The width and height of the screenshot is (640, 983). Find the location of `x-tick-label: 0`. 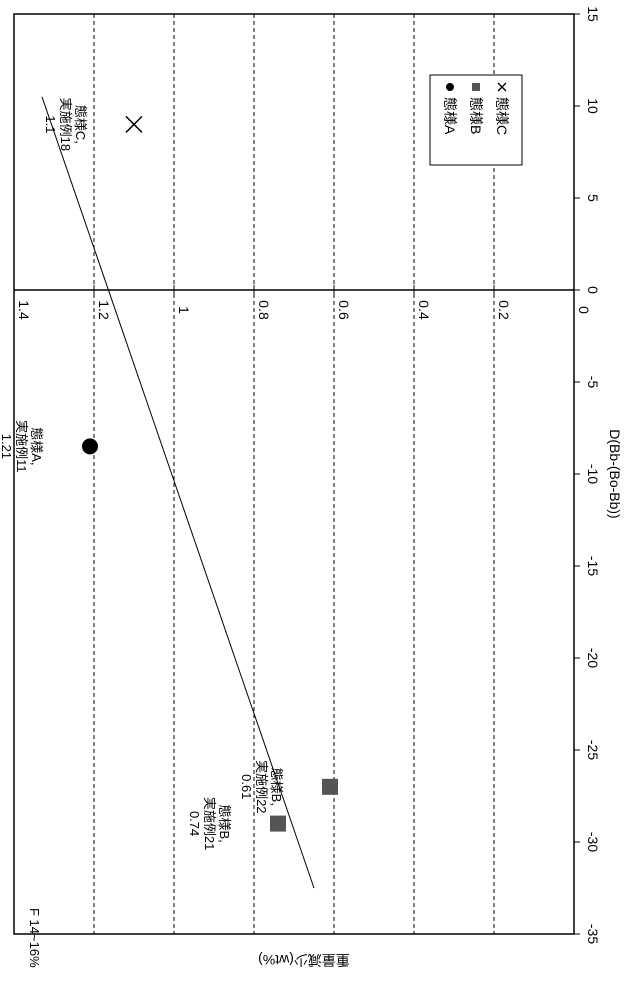

x-tick-label: 0 is located at coordinates (593, 290).